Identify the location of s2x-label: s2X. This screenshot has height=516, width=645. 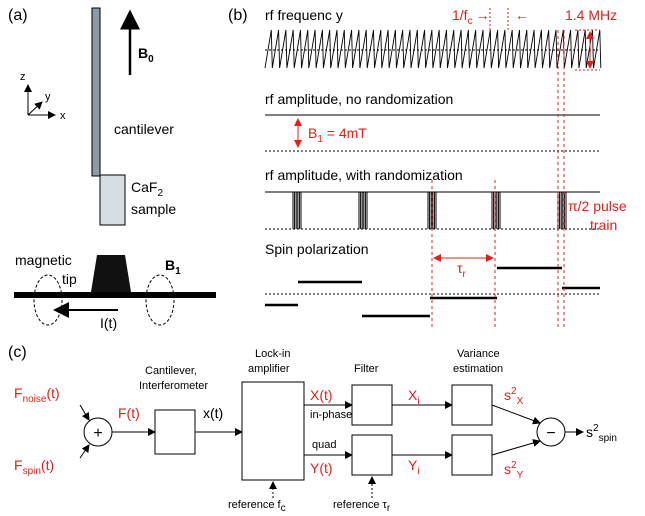
(514, 396).